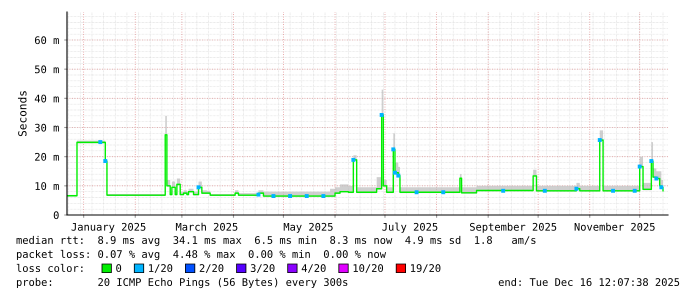 This screenshot has height=297, width=697. What do you see at coordinates (369, 268) in the screenshot?
I see `legend-label: 10/20` at bounding box center [369, 268].